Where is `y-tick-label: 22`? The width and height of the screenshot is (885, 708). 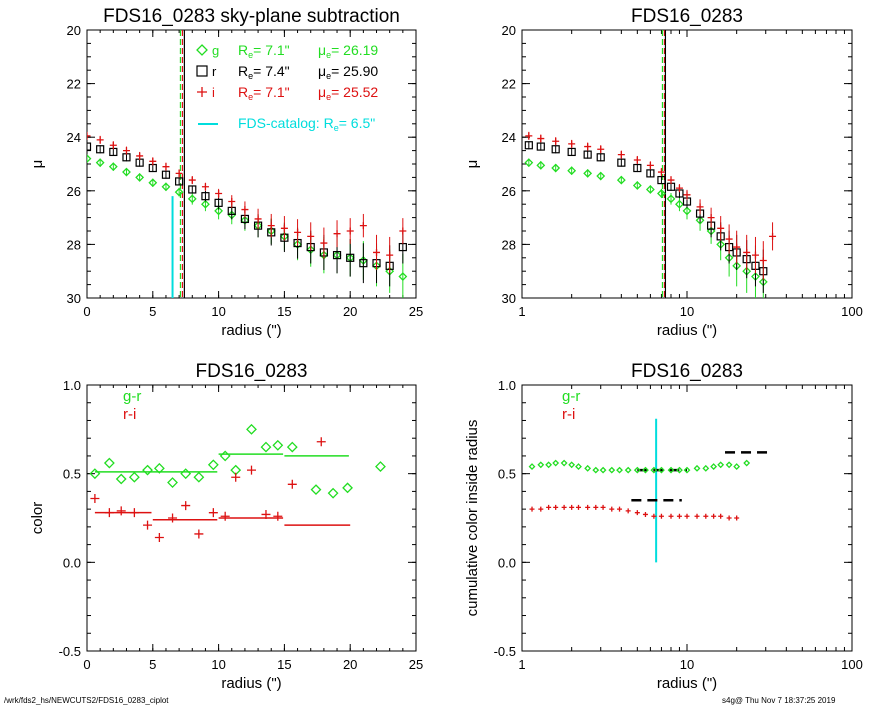 y-tick-label: 22 is located at coordinates (509, 84).